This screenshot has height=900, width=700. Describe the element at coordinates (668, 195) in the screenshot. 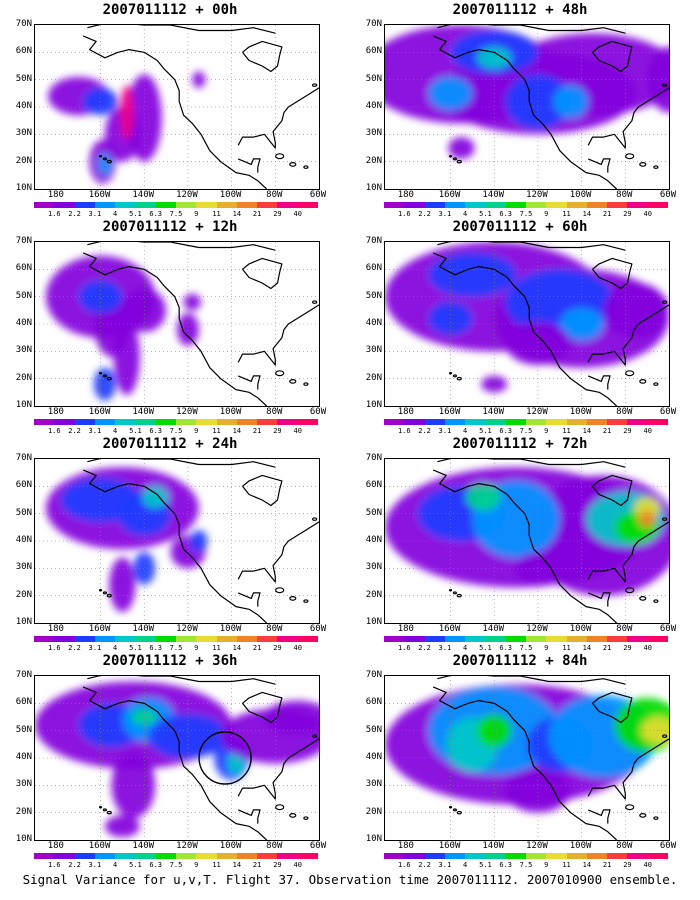

I see `lon-tick-label: 60W` at that location.